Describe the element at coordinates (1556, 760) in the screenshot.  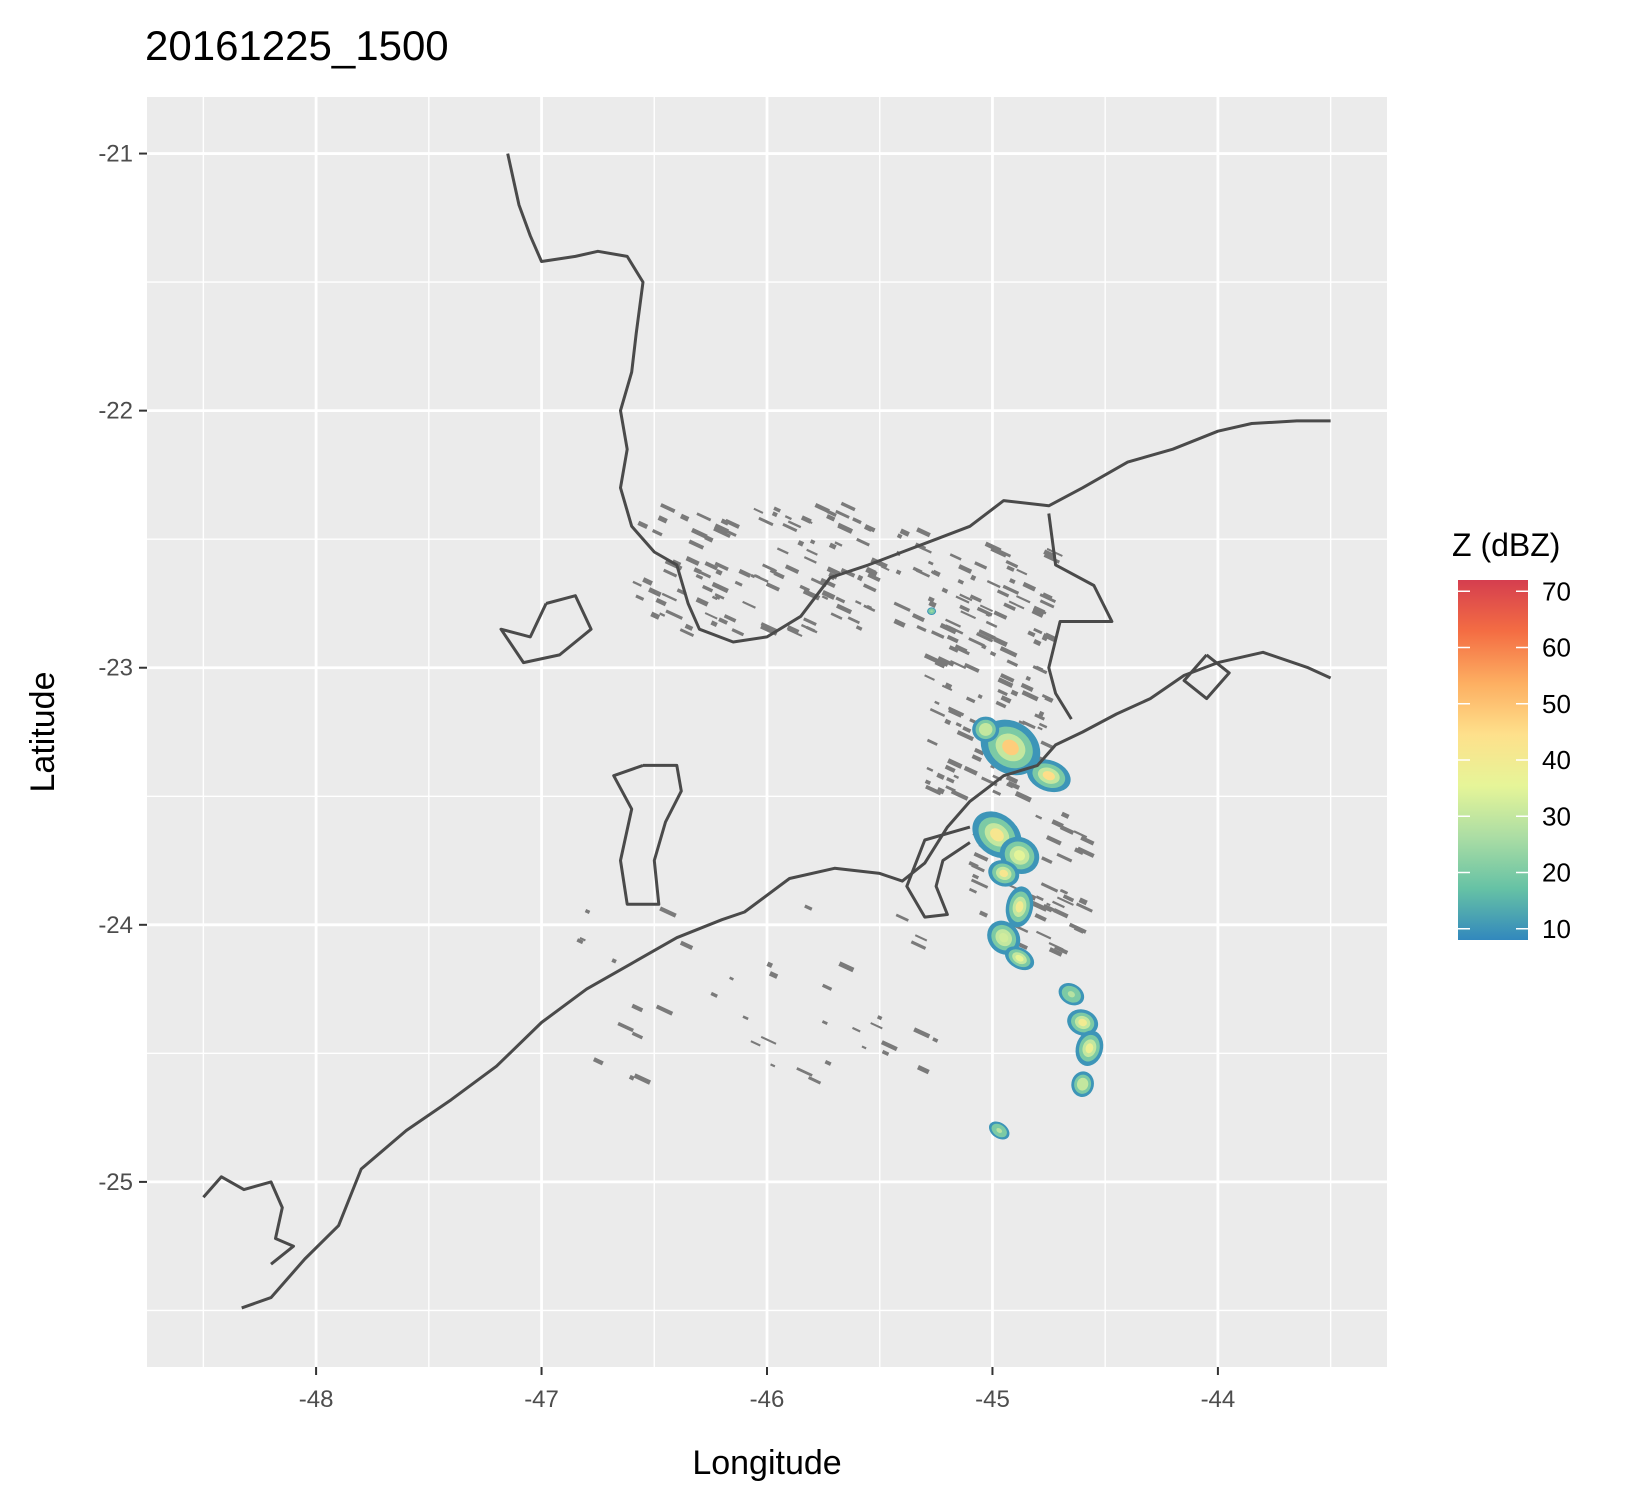
I see `legend-label-3: 40` at that location.